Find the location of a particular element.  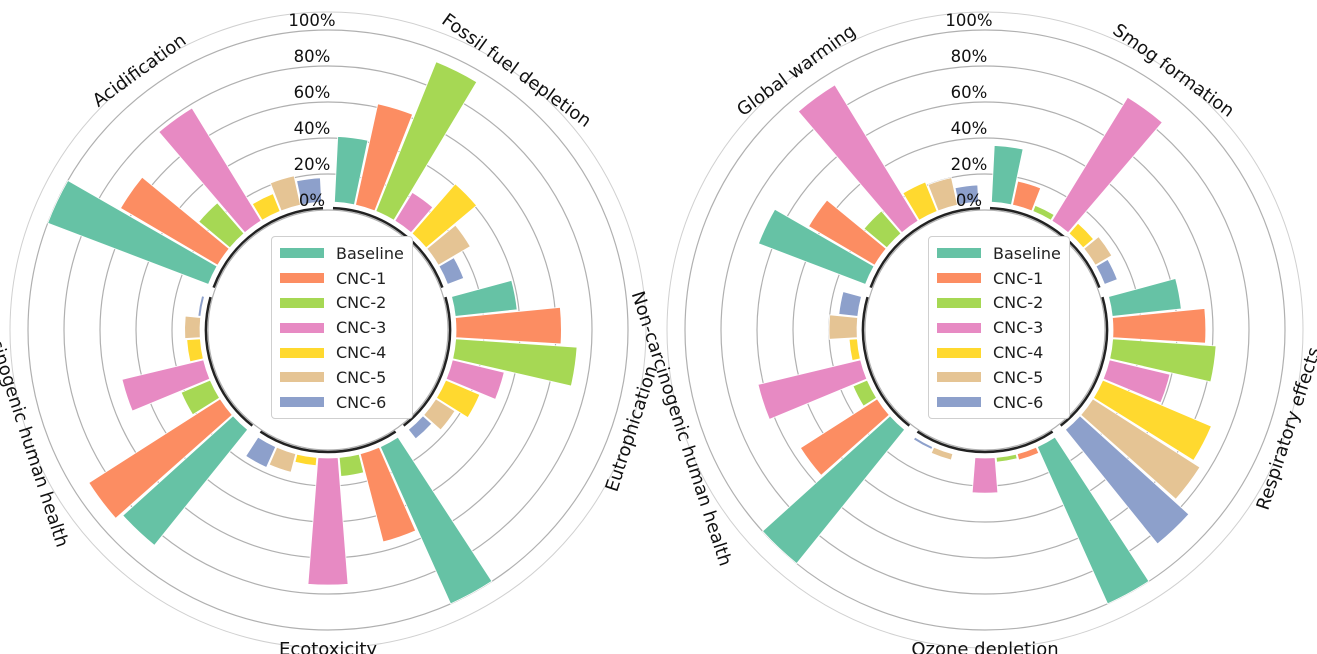

bar-global-warming-baseline is located at coordinates (816, 246).